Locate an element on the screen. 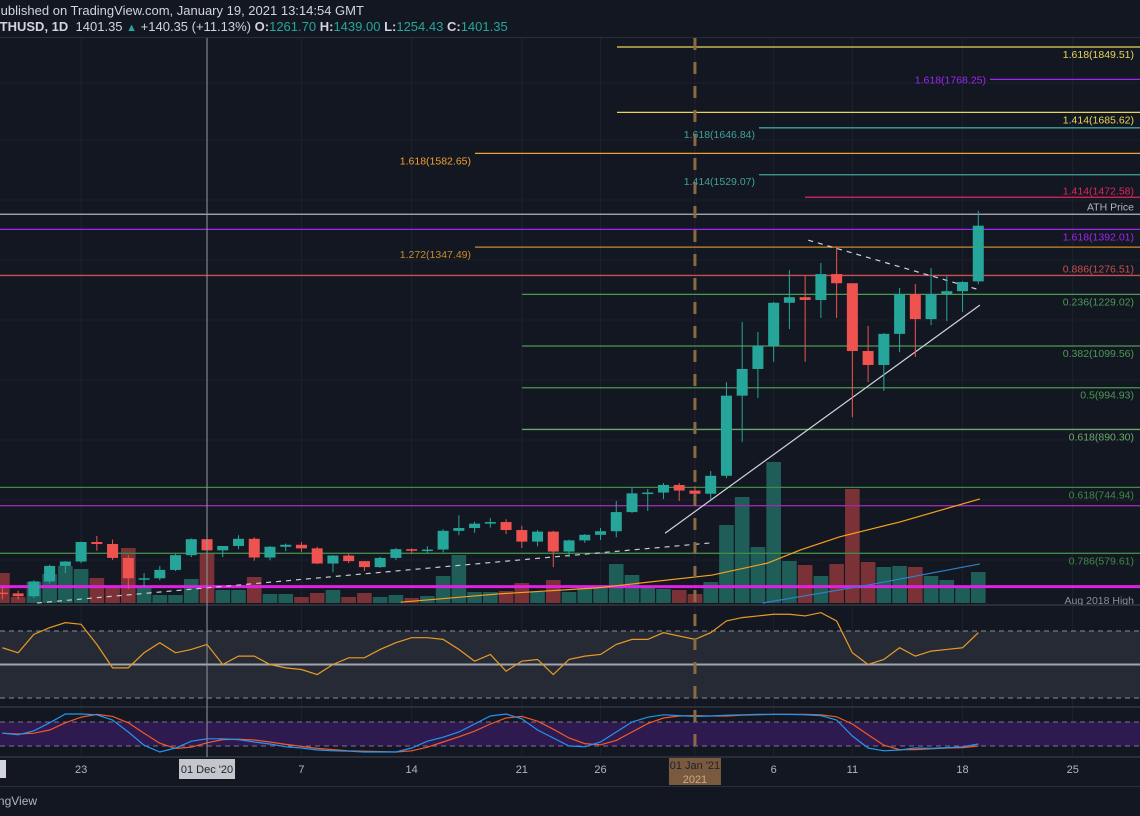  year-marker-date-box is located at coordinates (694, 771).